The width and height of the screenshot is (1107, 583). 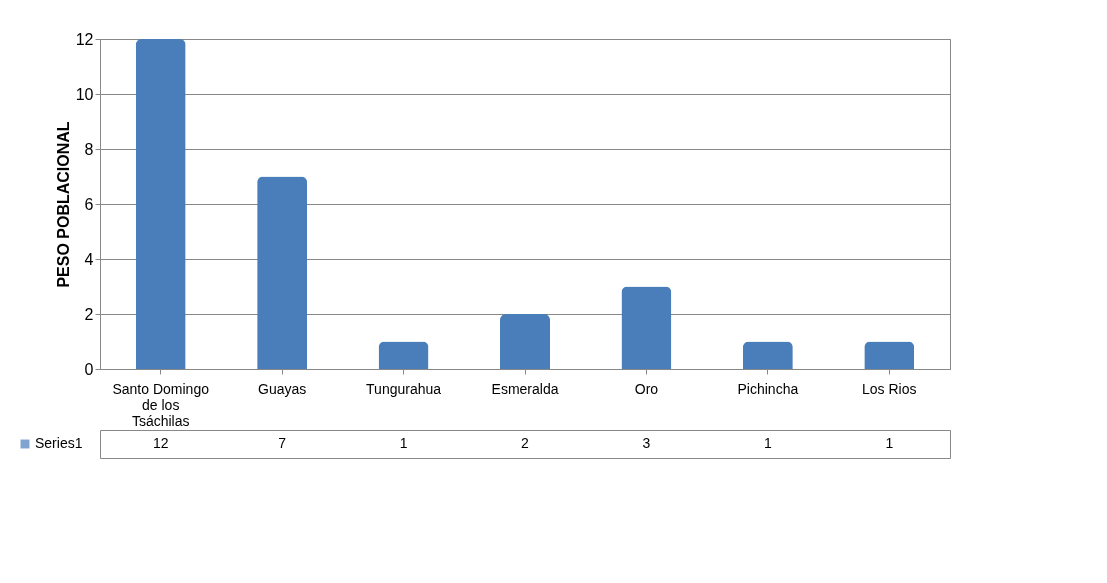 What do you see at coordinates (89, 204) in the screenshot?
I see `y-tick-label: 6` at bounding box center [89, 204].